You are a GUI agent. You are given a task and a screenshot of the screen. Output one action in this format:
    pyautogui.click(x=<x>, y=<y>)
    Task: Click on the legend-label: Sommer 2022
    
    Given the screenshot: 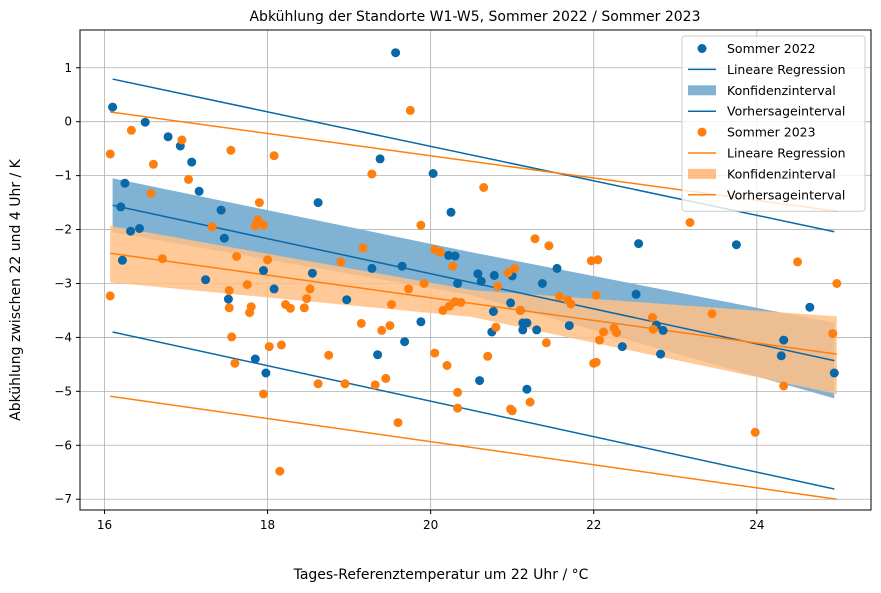 What is the action you would take?
    pyautogui.click(x=771, y=48)
    